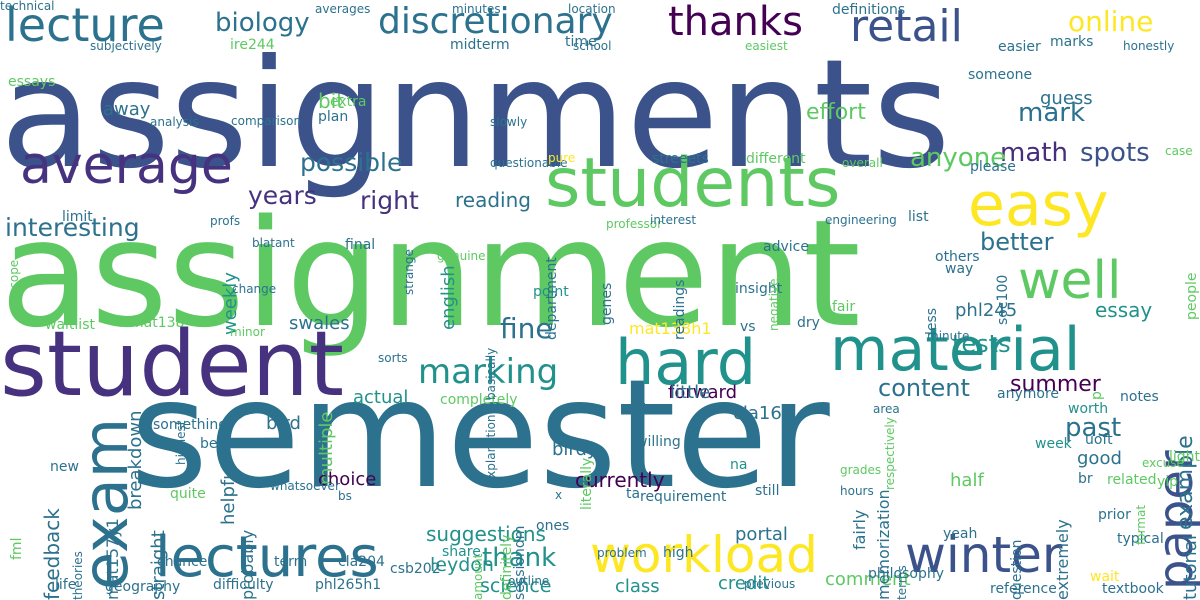 This screenshot has width=1200, height=600. Describe the element at coordinates (126, 46) in the screenshot. I see `cloud-word-subjectively: subjectively` at that location.